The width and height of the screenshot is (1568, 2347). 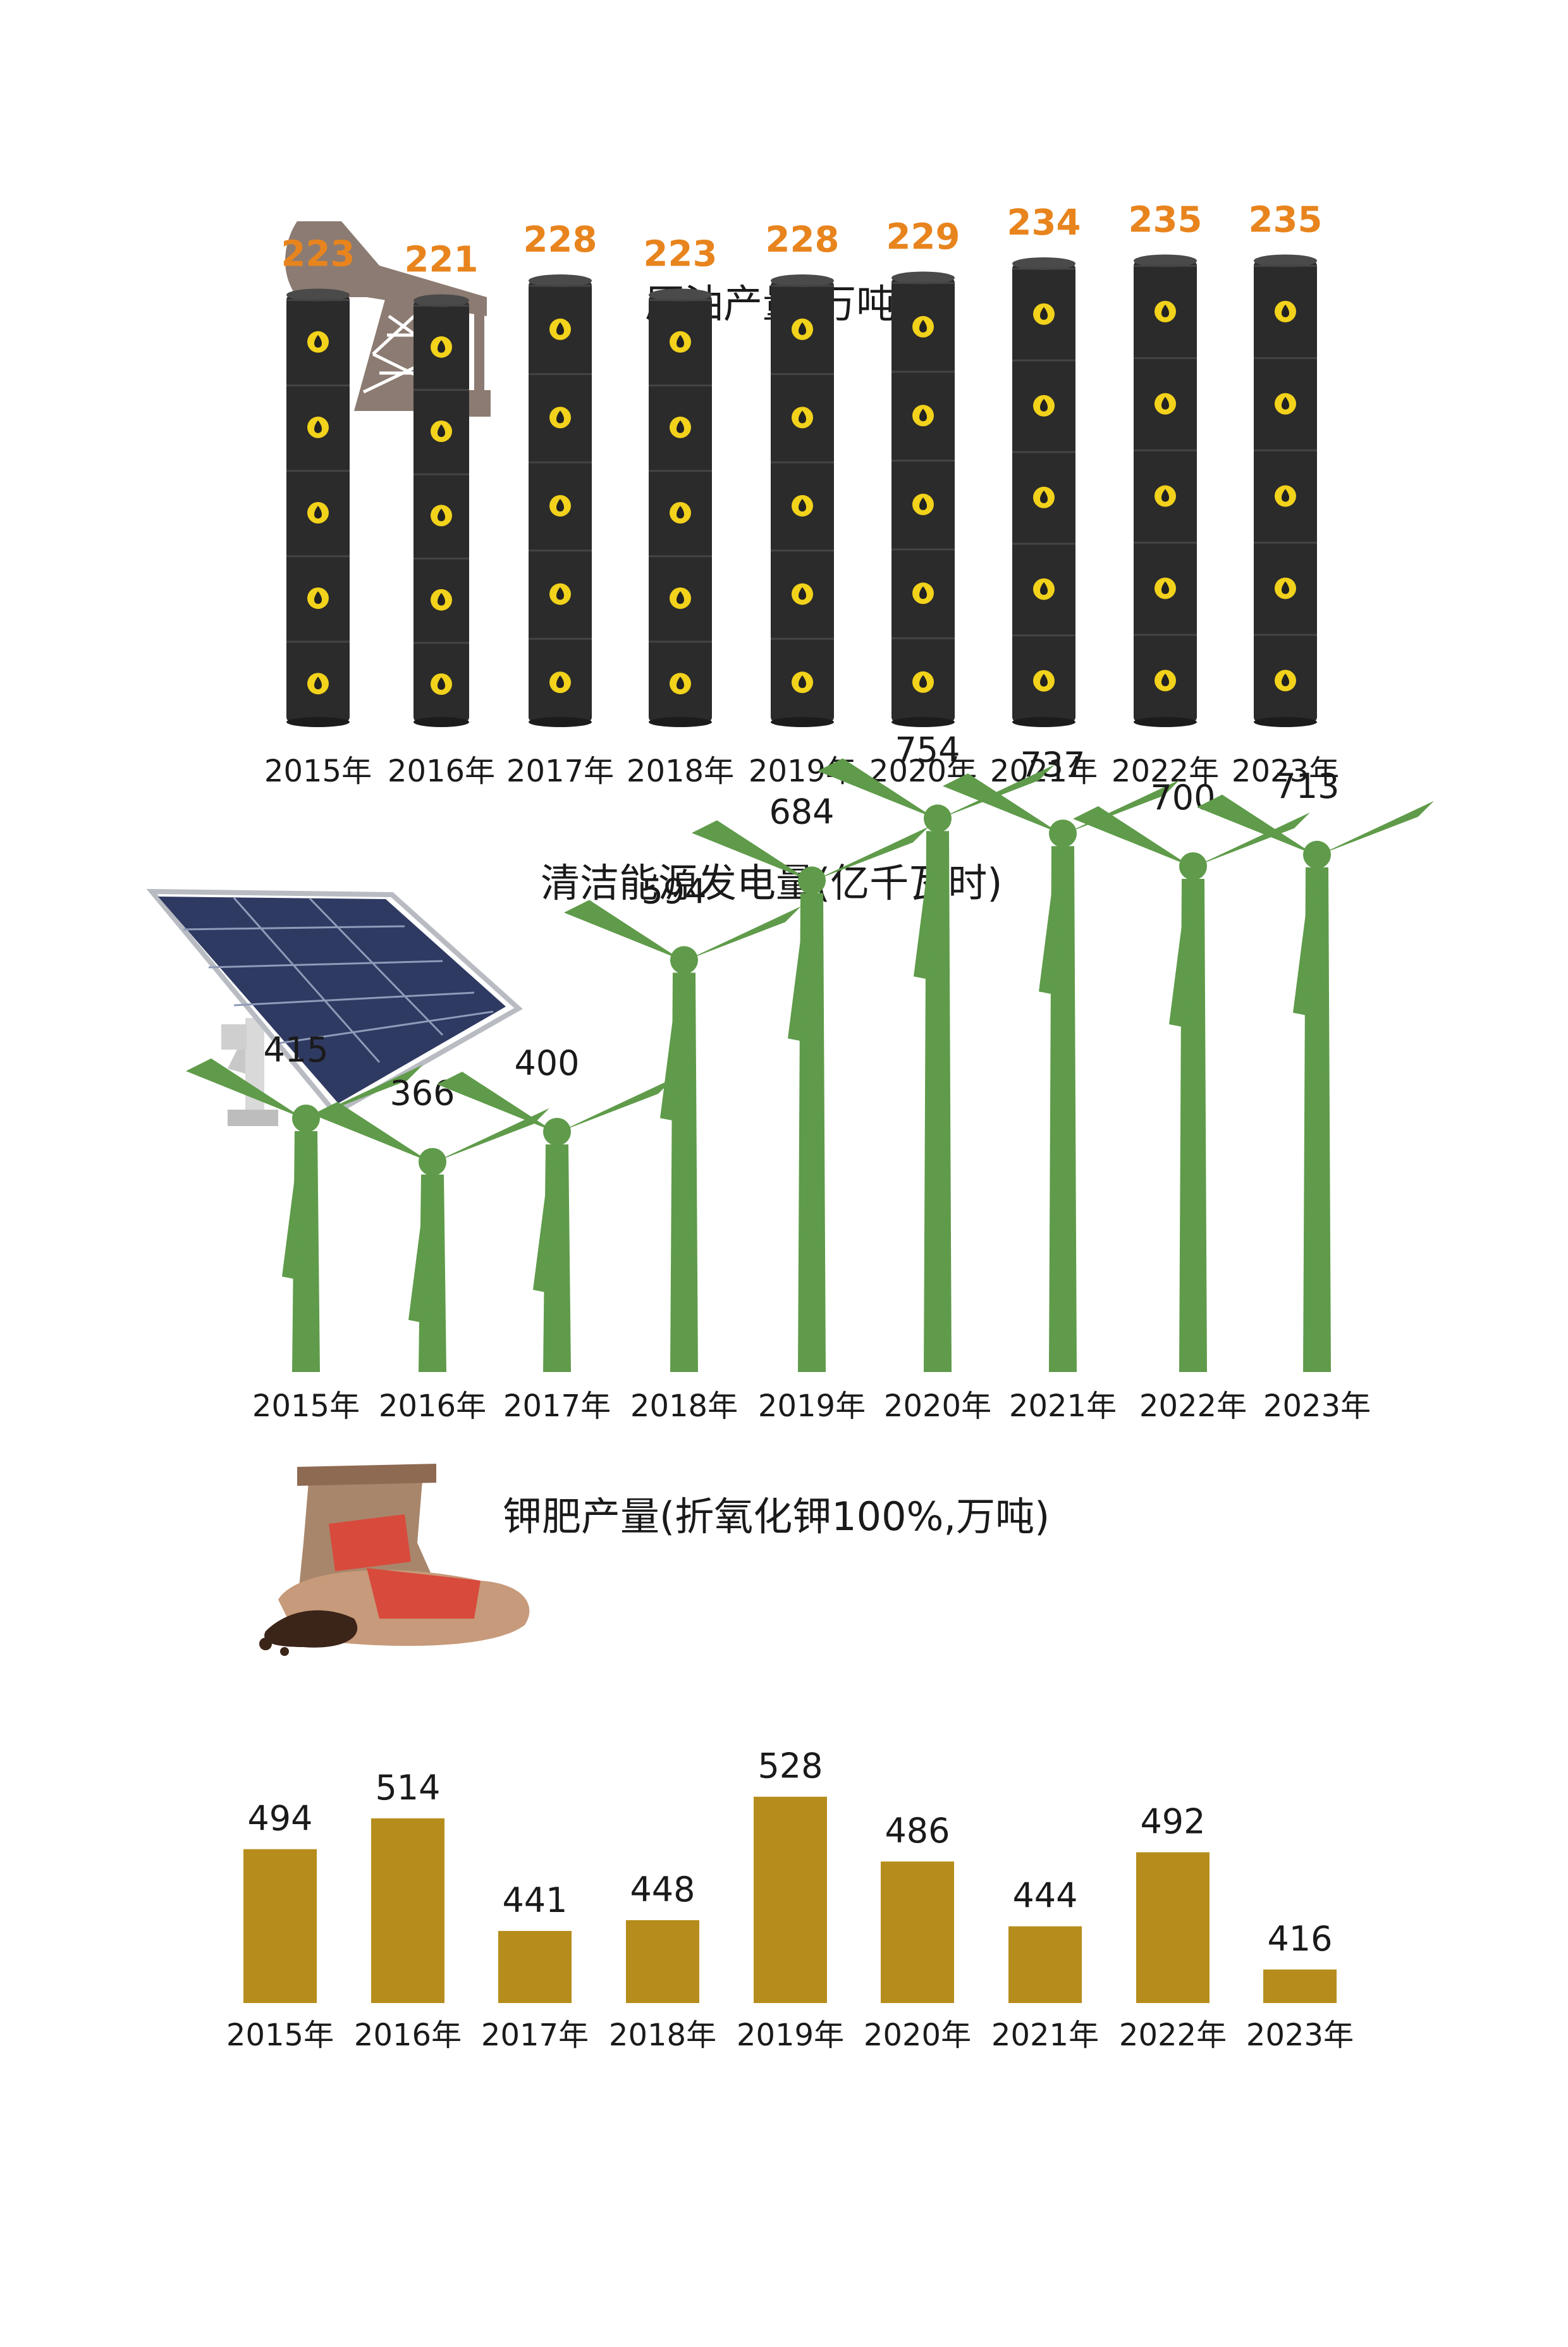 I want to click on energy-x-tick: 2022年, so click(x=1193, y=1406).